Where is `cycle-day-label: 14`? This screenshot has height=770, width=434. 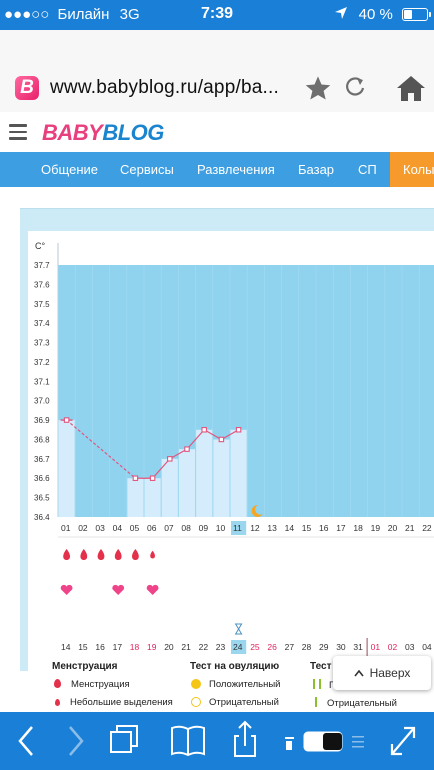 cycle-day-label: 14 is located at coordinates (290, 528).